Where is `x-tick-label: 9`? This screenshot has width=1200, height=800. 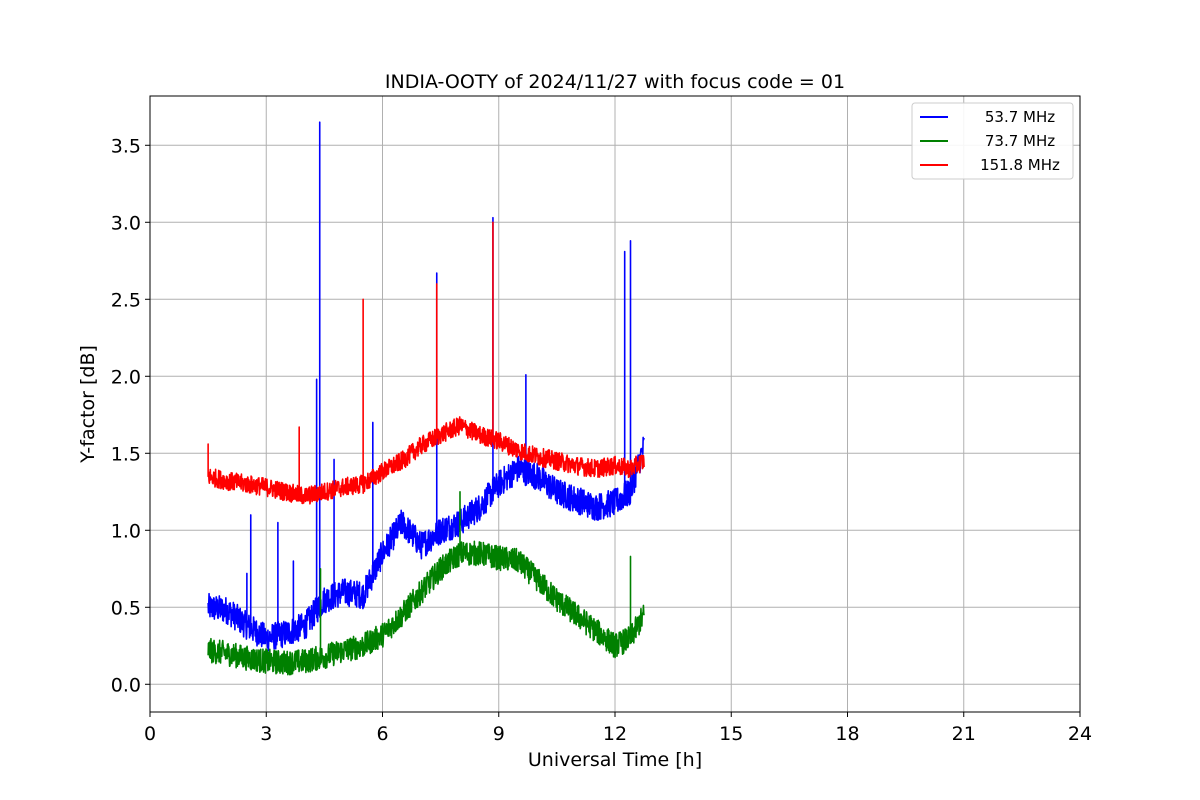
x-tick-label: 9 is located at coordinates (499, 734).